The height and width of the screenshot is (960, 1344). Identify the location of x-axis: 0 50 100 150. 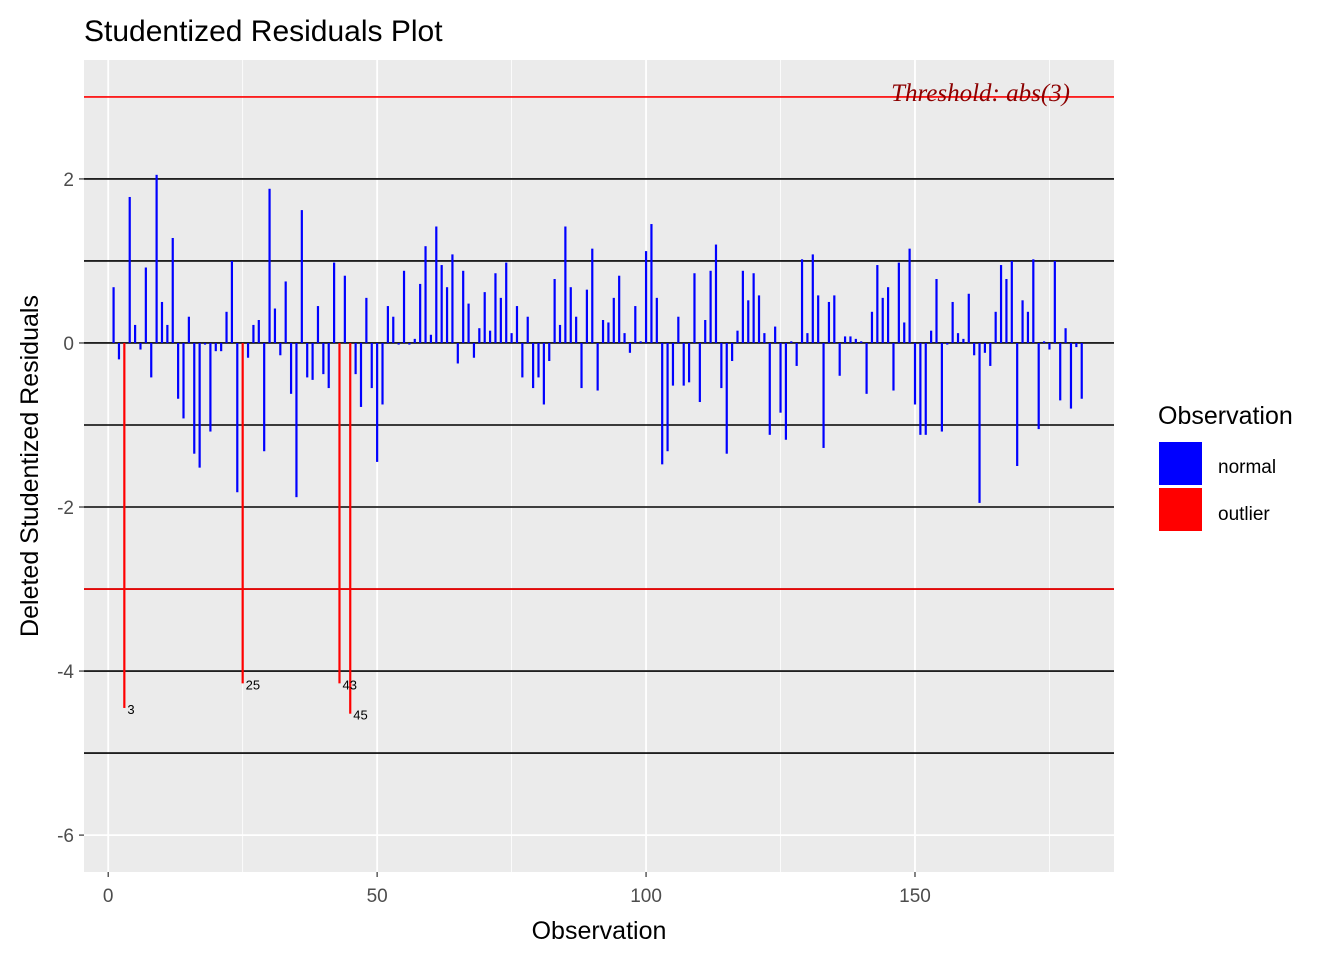
(517, 889).